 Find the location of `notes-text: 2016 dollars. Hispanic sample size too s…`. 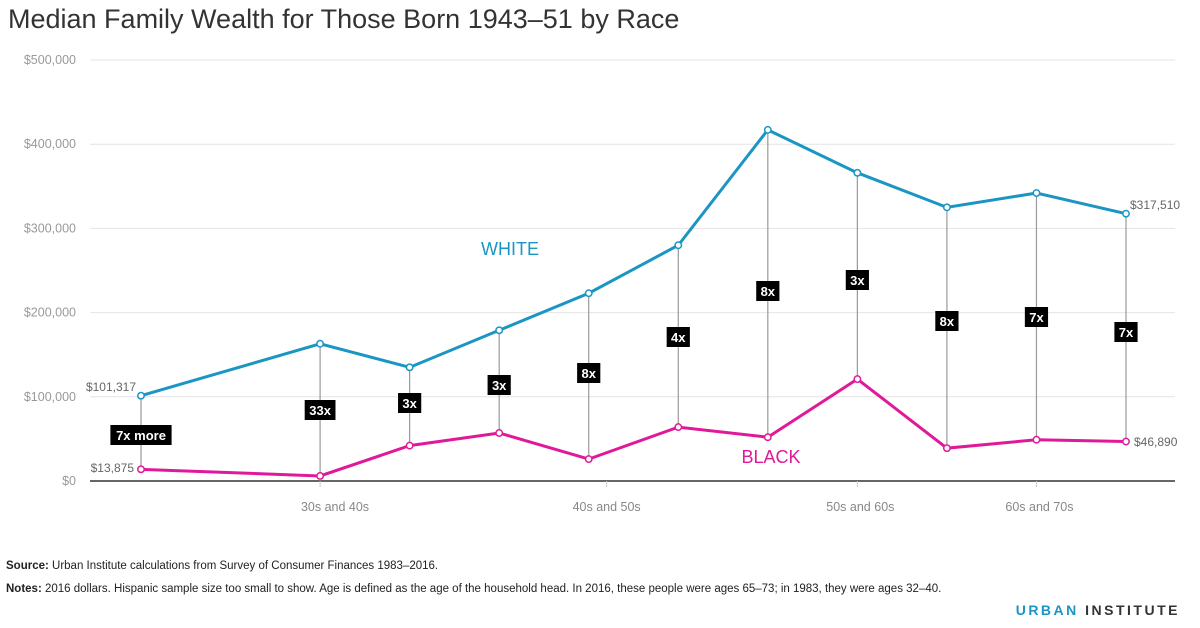

notes-text: 2016 dollars. Hispanic sample size too s… is located at coordinates (491, 589).